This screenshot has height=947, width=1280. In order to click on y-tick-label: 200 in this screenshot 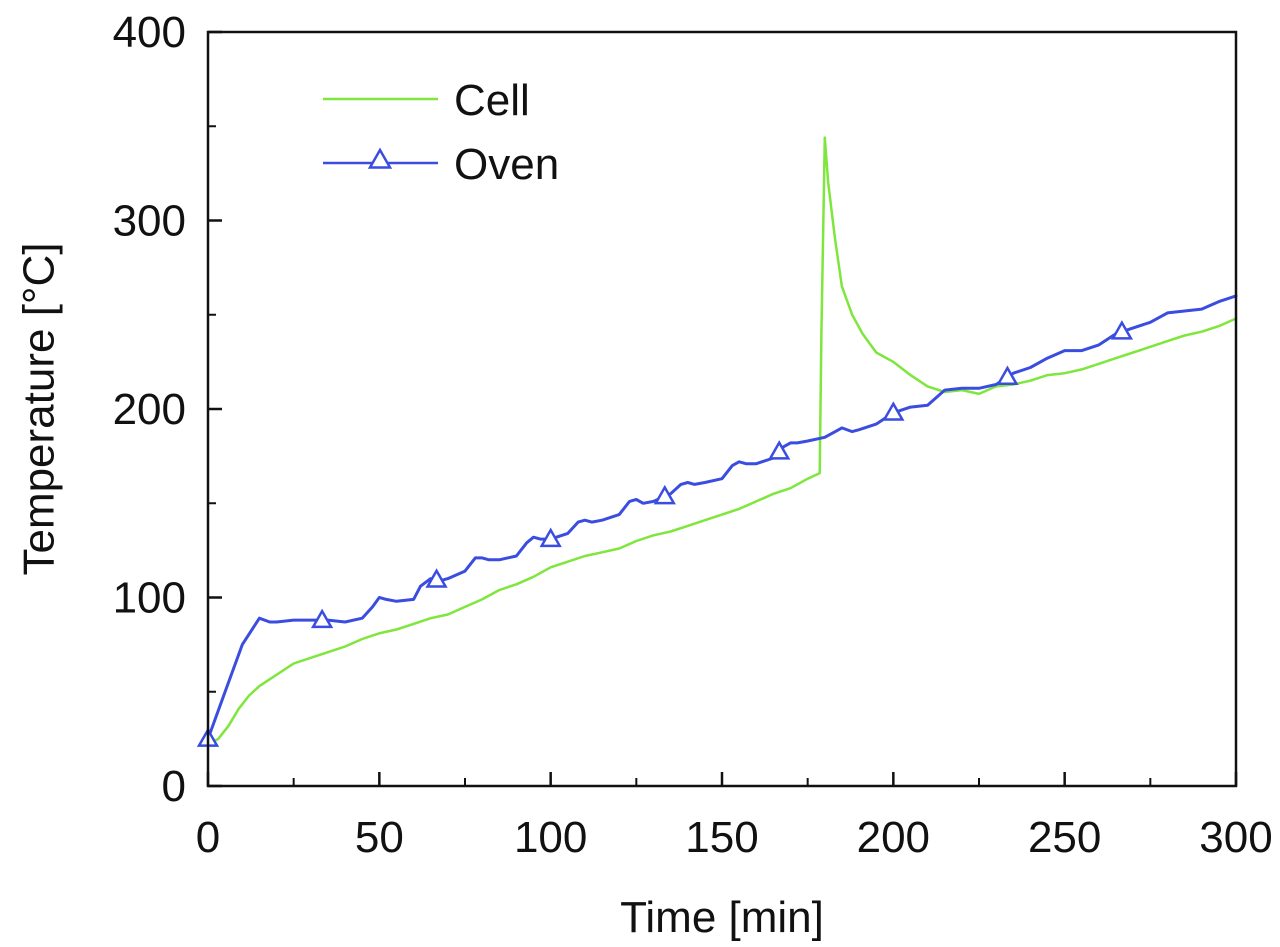, I will do `click(149, 409)`.